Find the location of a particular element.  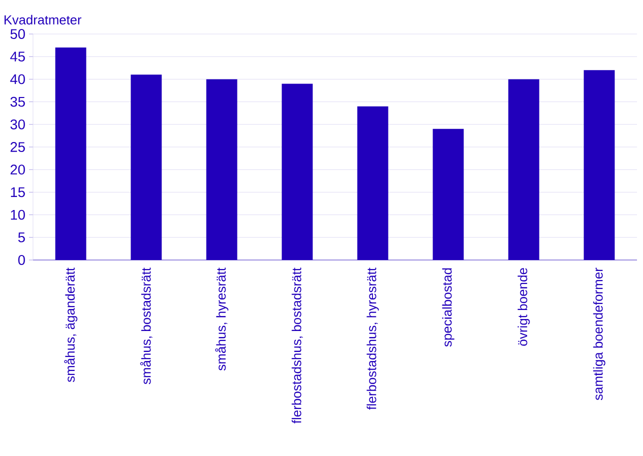

x-tick-label: småhus, äganderätt is located at coordinates (71, 325).